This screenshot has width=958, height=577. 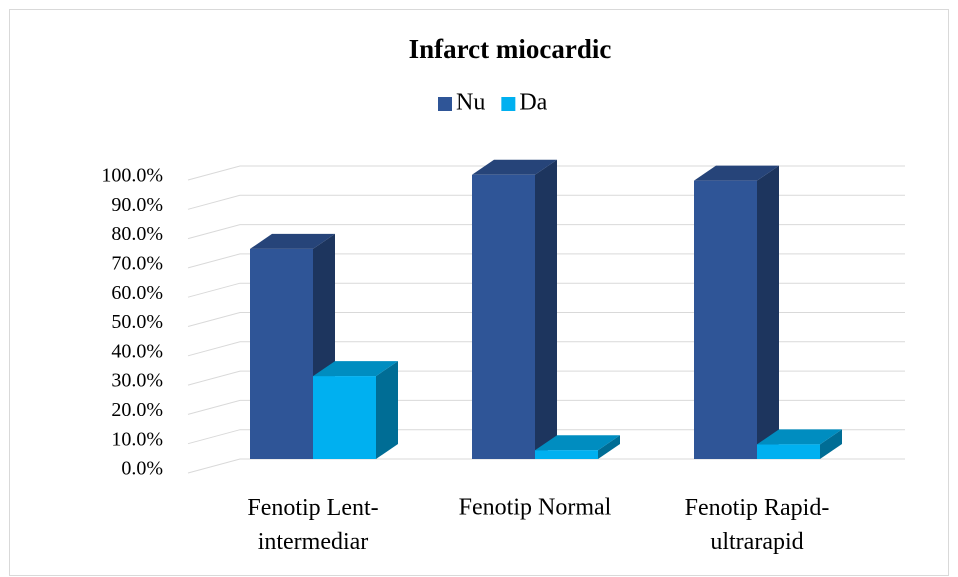 What do you see at coordinates (142, 469) in the screenshot?
I see `y-tick-label: 0.0%` at bounding box center [142, 469].